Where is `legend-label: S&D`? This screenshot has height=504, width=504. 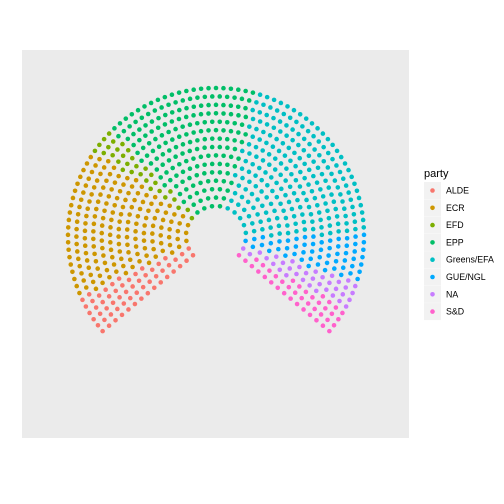
legend-label: S&D is located at coordinates (455, 312).